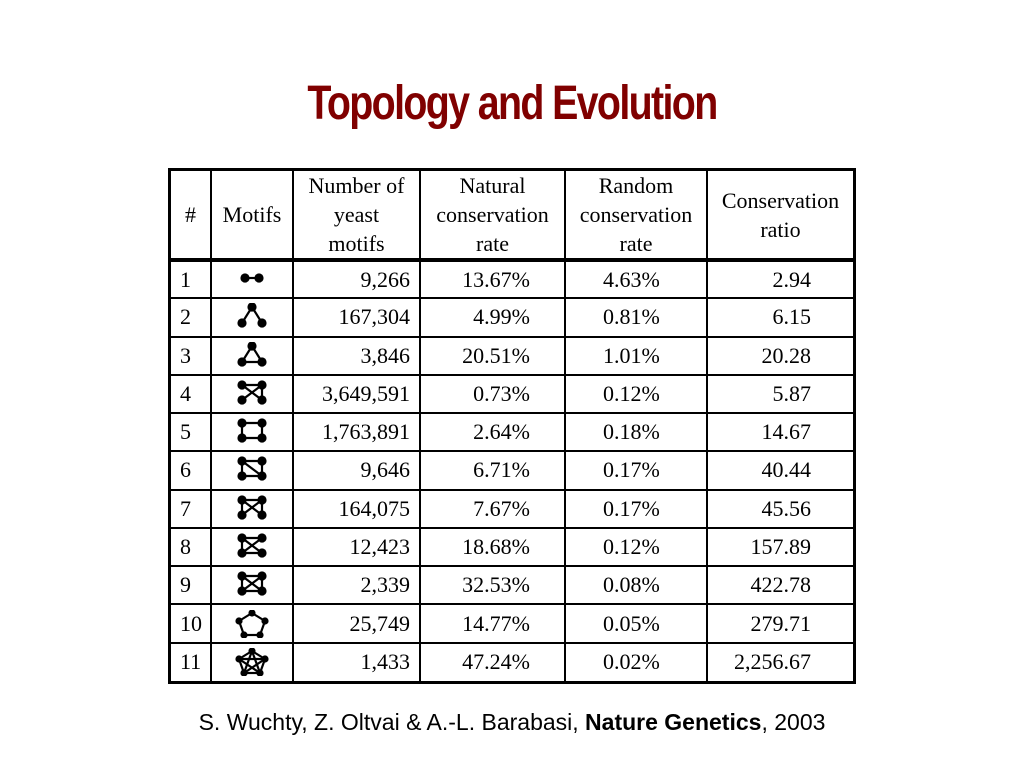 The width and height of the screenshot is (1024, 768). I want to click on row-index: 1, so click(191, 279).